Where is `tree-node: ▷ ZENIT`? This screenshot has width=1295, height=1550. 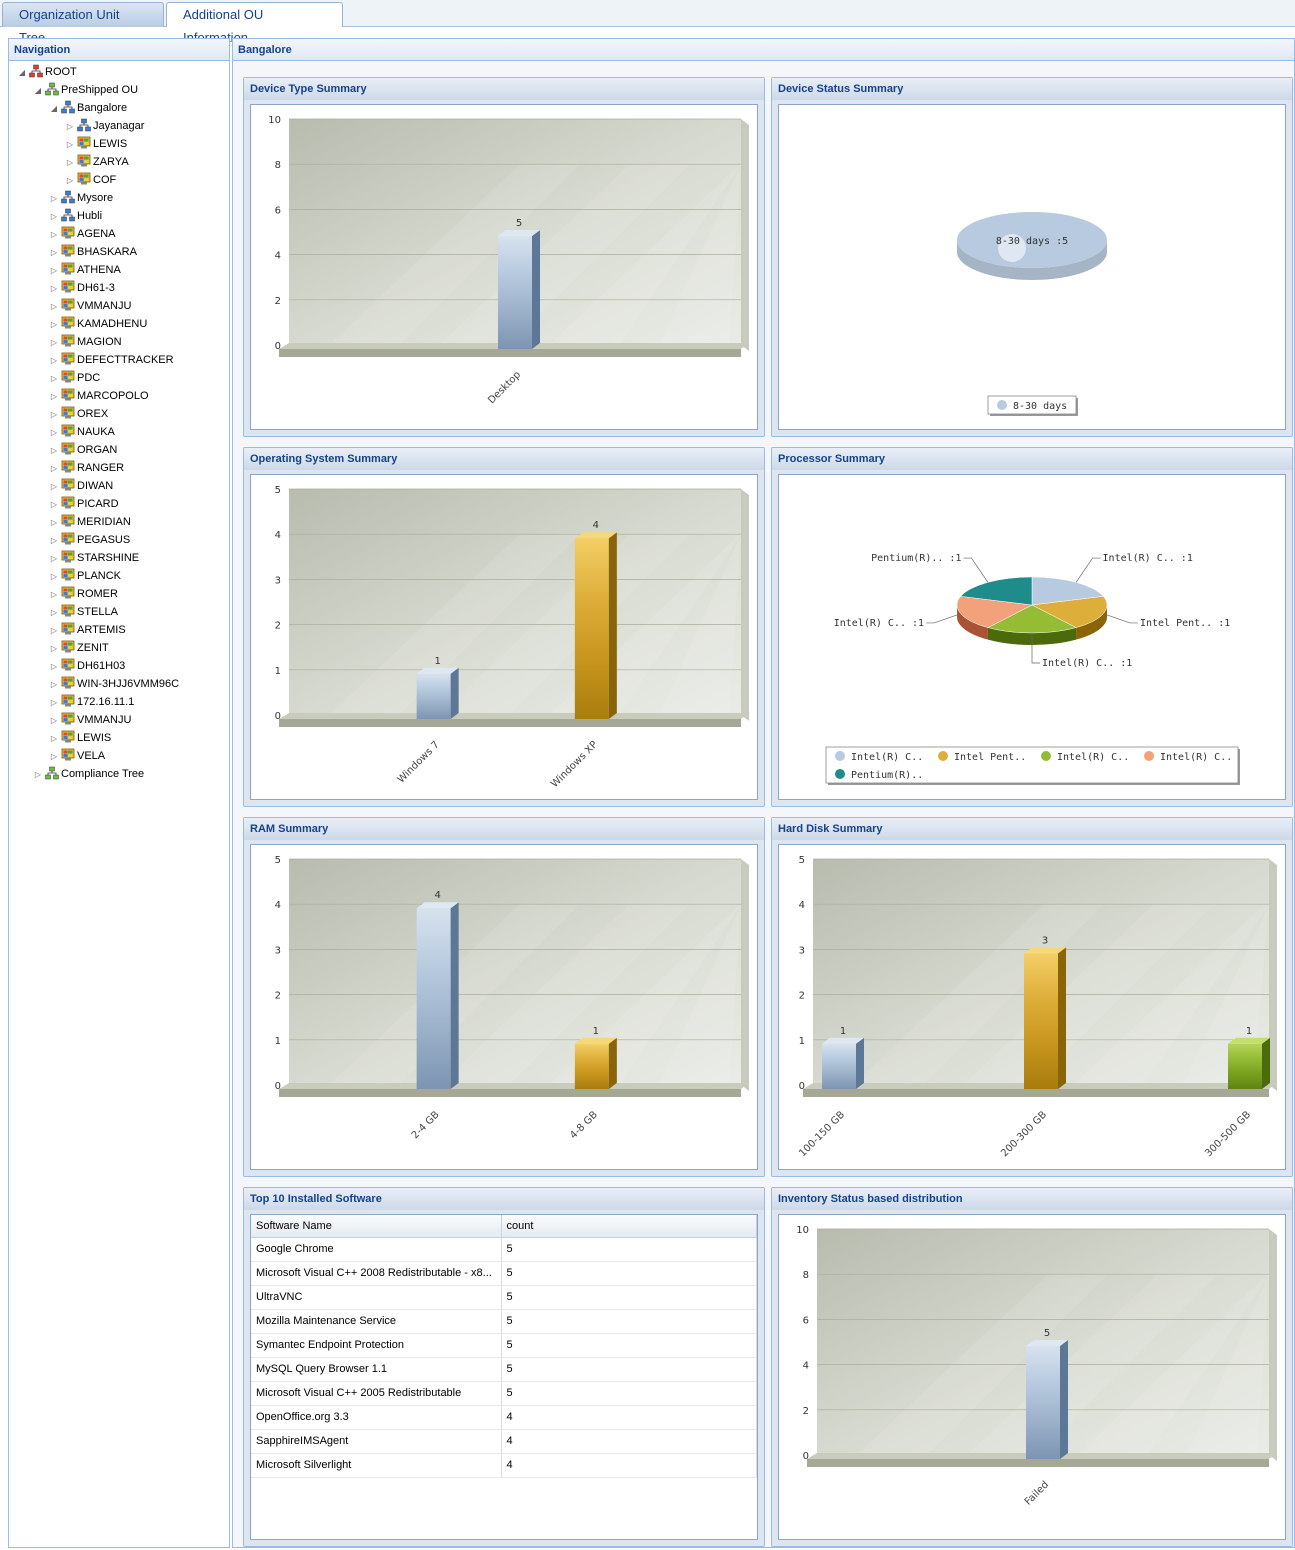 tree-node: ▷ ZENIT is located at coordinates (78, 648).